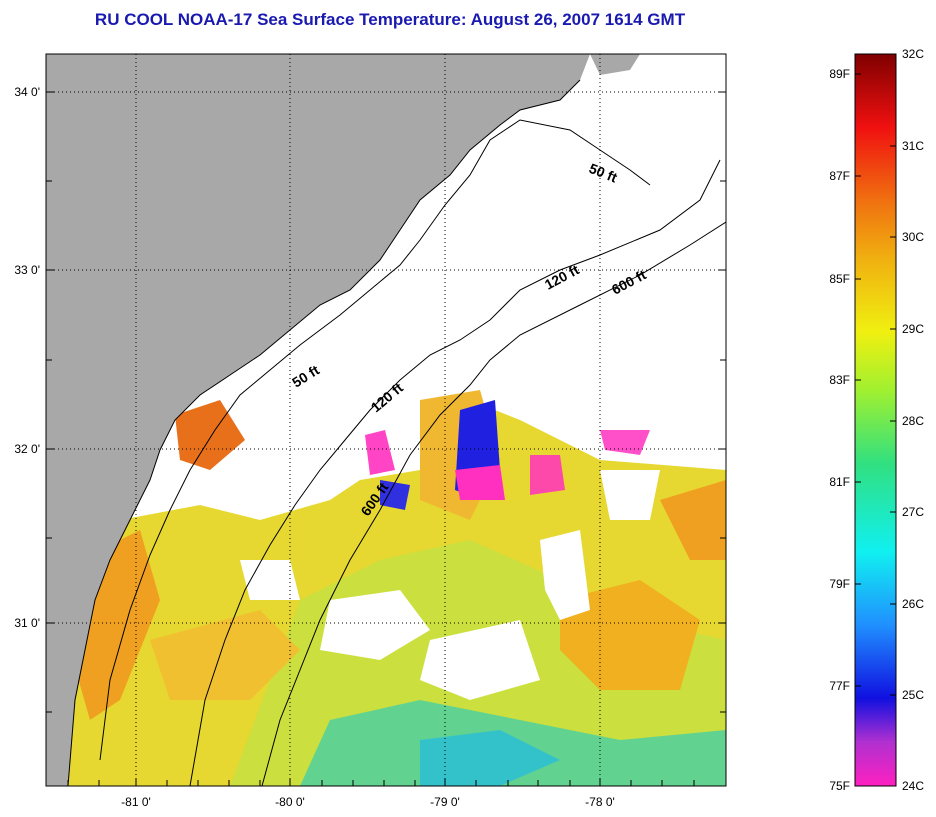  I want to click on colorbar-c-label: 31C, so click(913, 146).